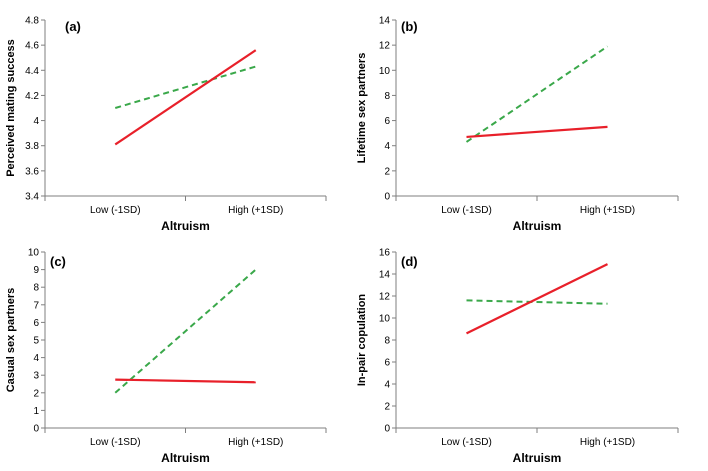 Image resolution: width=708 pixels, height=471 pixels. I want to click on panel-label: (a), so click(73, 26).